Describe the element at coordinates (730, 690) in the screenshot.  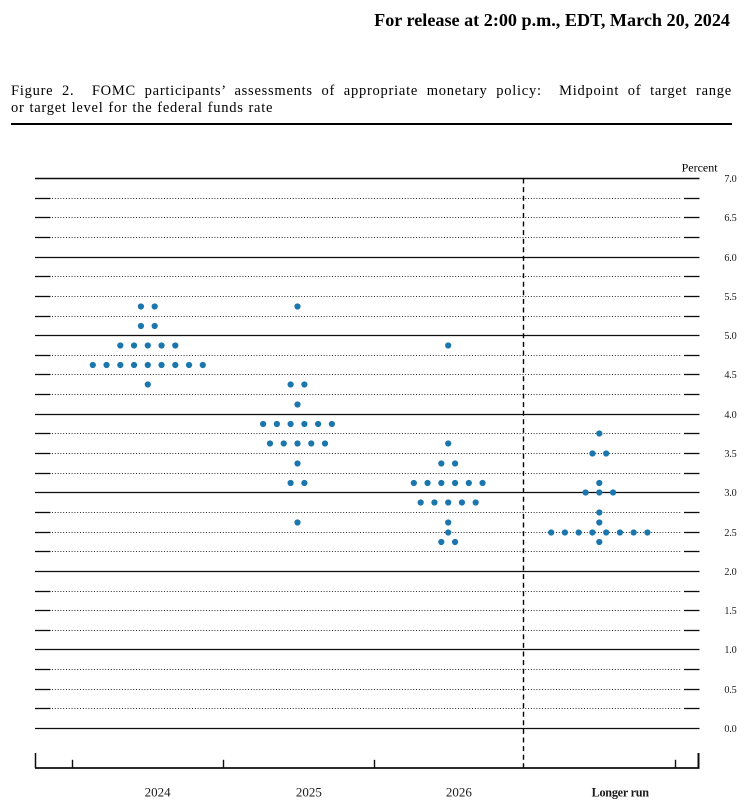
I see `svg-text: 0.5` at that location.